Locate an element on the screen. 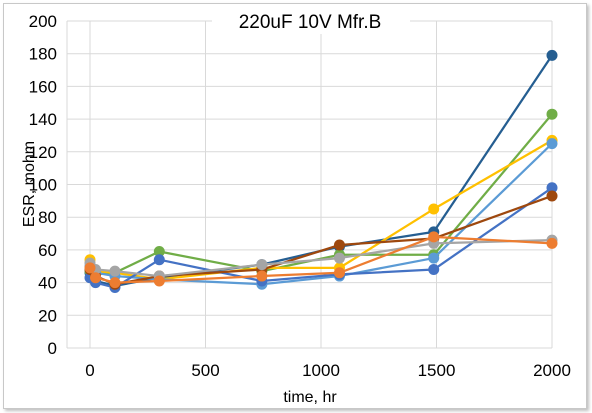  y-tick-label: 120 is located at coordinates (43, 152).